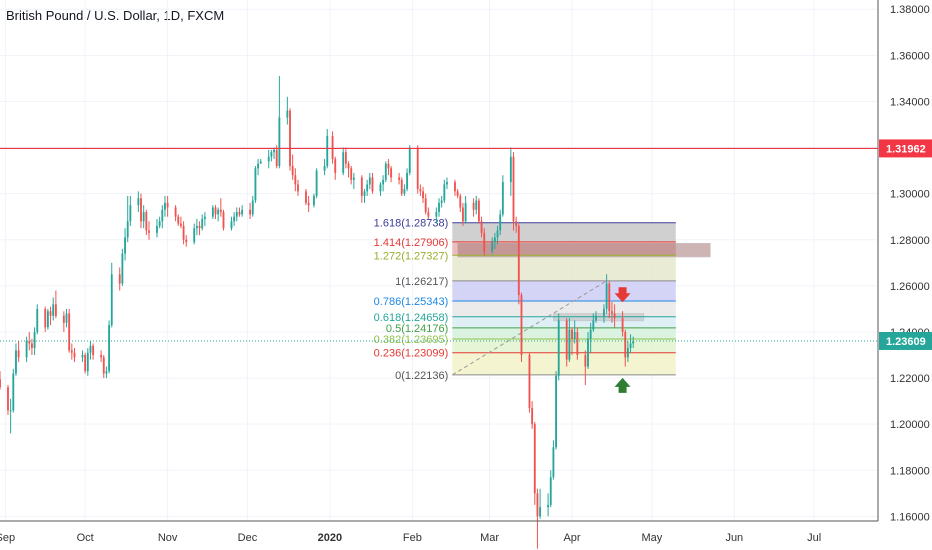 This screenshot has width=932, height=550. Describe the element at coordinates (814, 538) in the screenshot. I see `x-tick-label: Jul` at that location.